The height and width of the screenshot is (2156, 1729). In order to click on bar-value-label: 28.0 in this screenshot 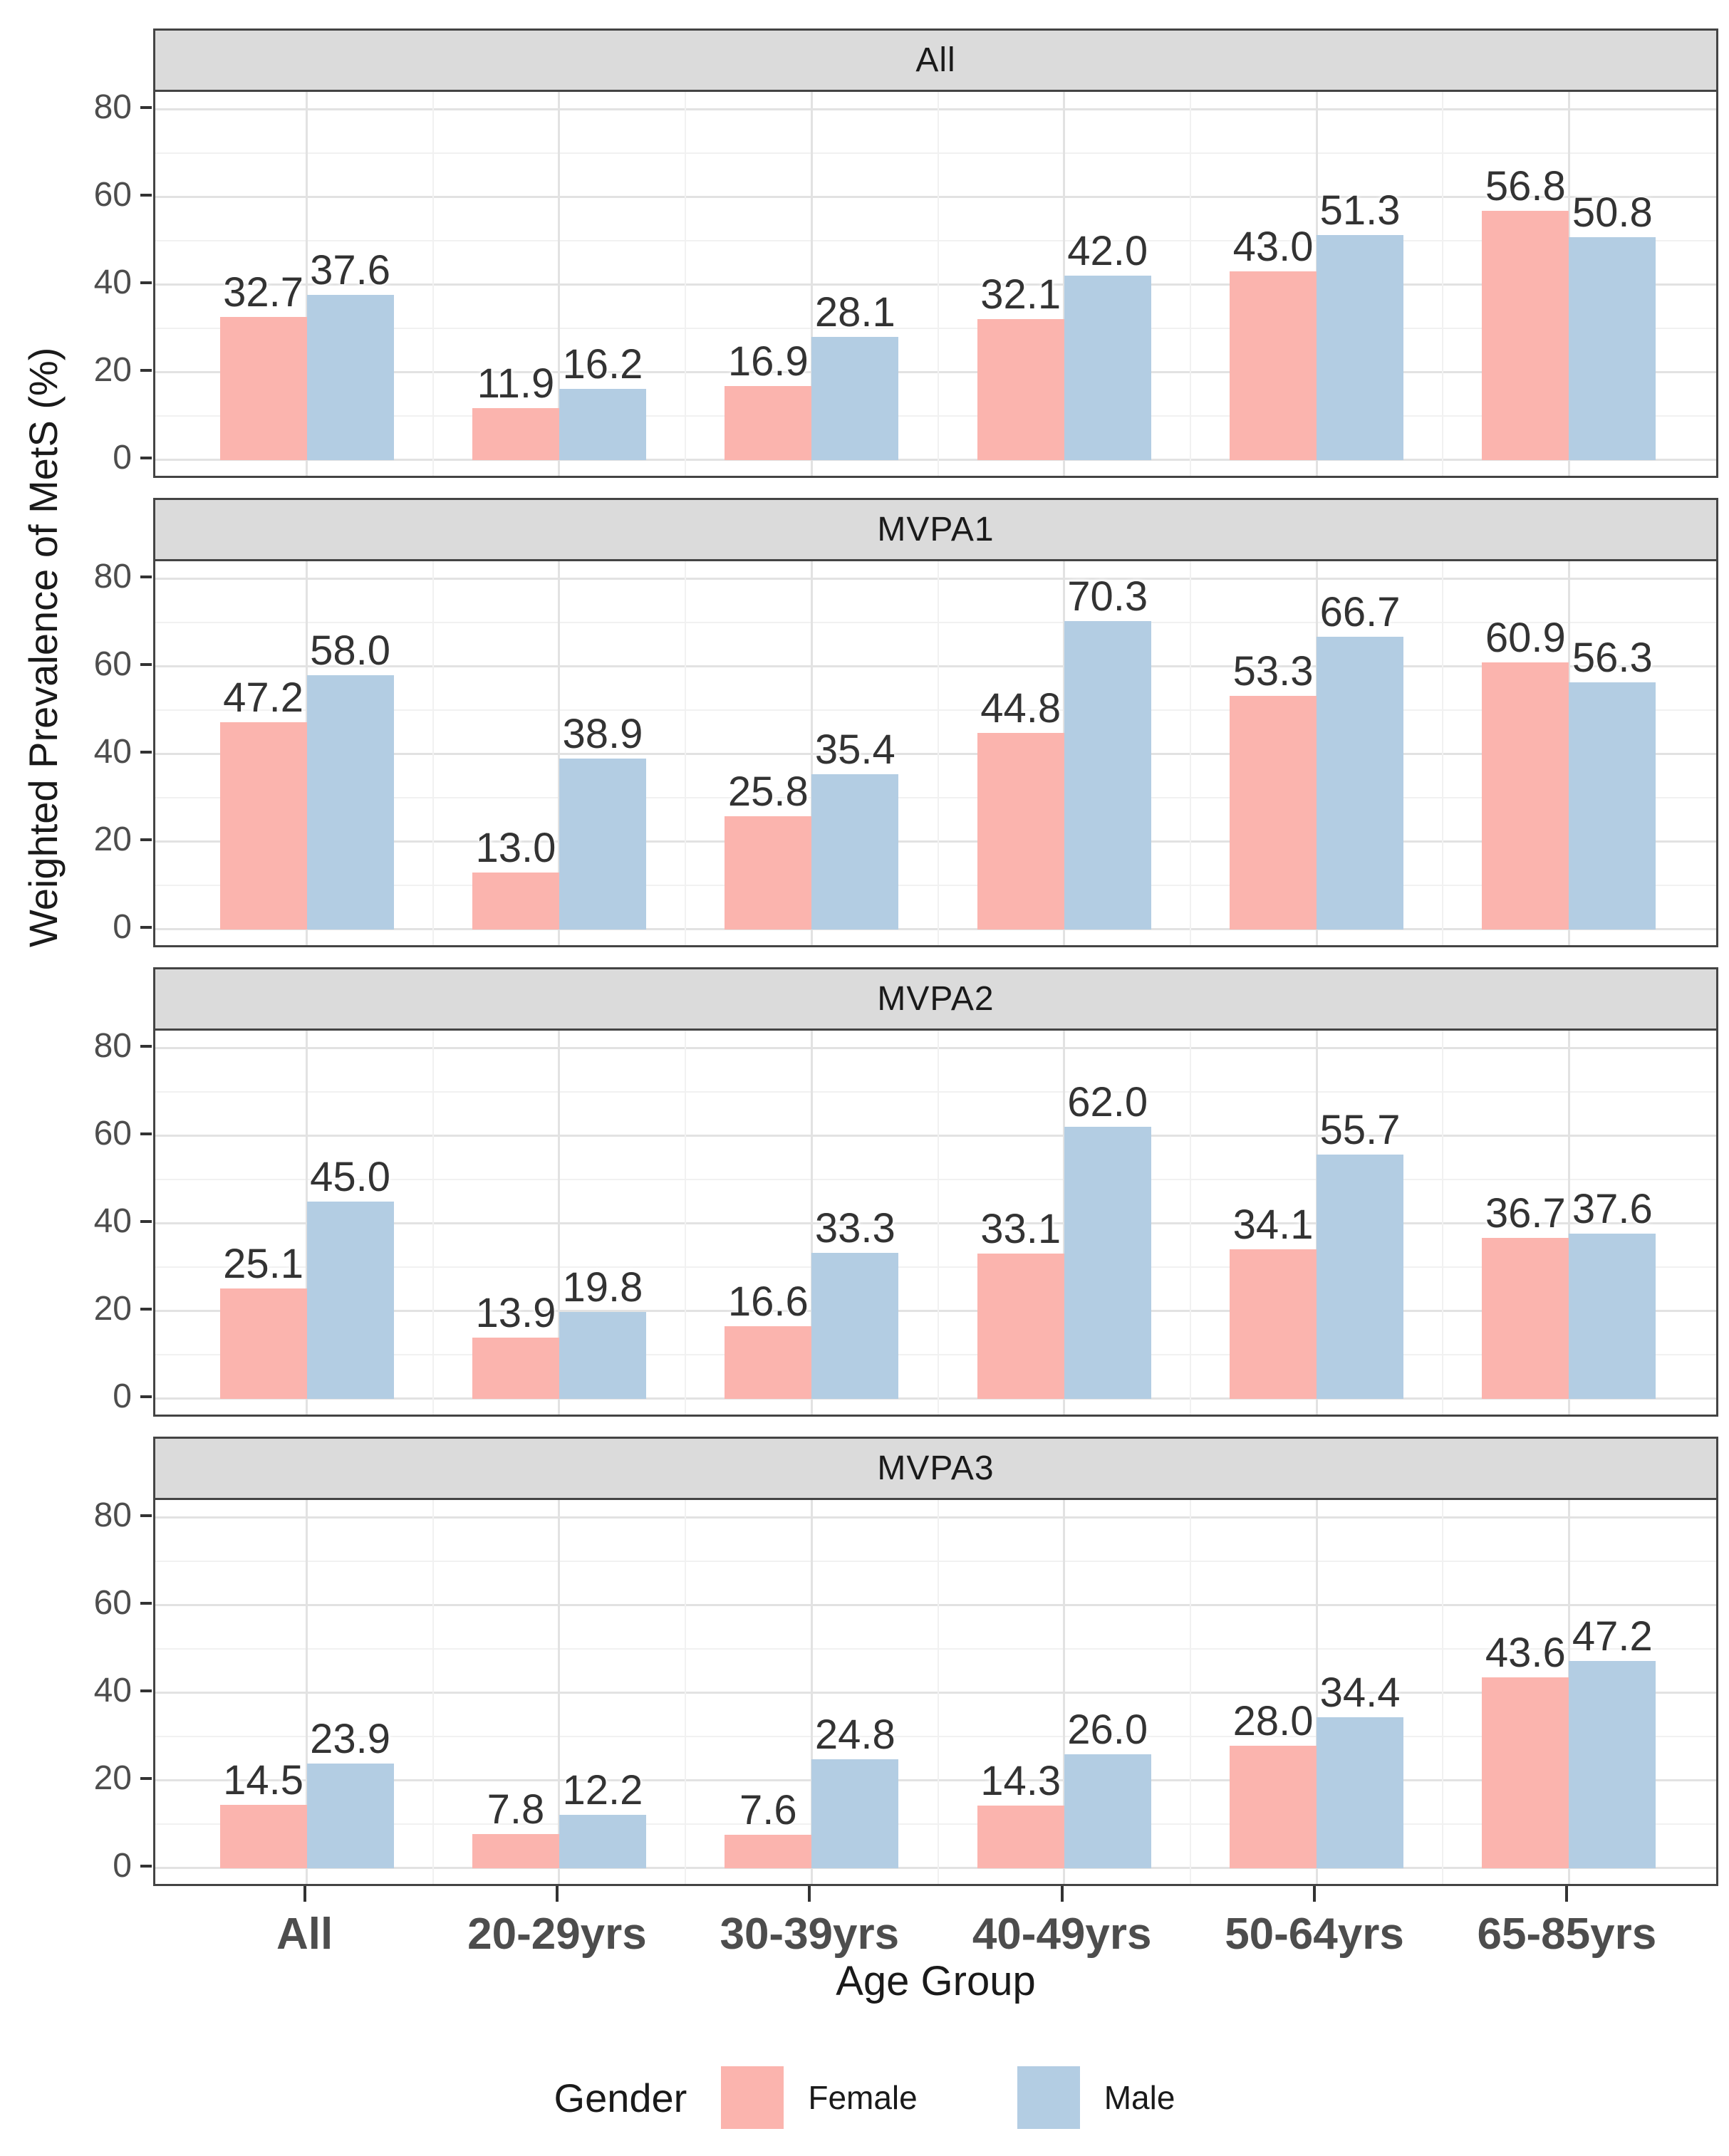, I will do `click(1273, 1721)`.